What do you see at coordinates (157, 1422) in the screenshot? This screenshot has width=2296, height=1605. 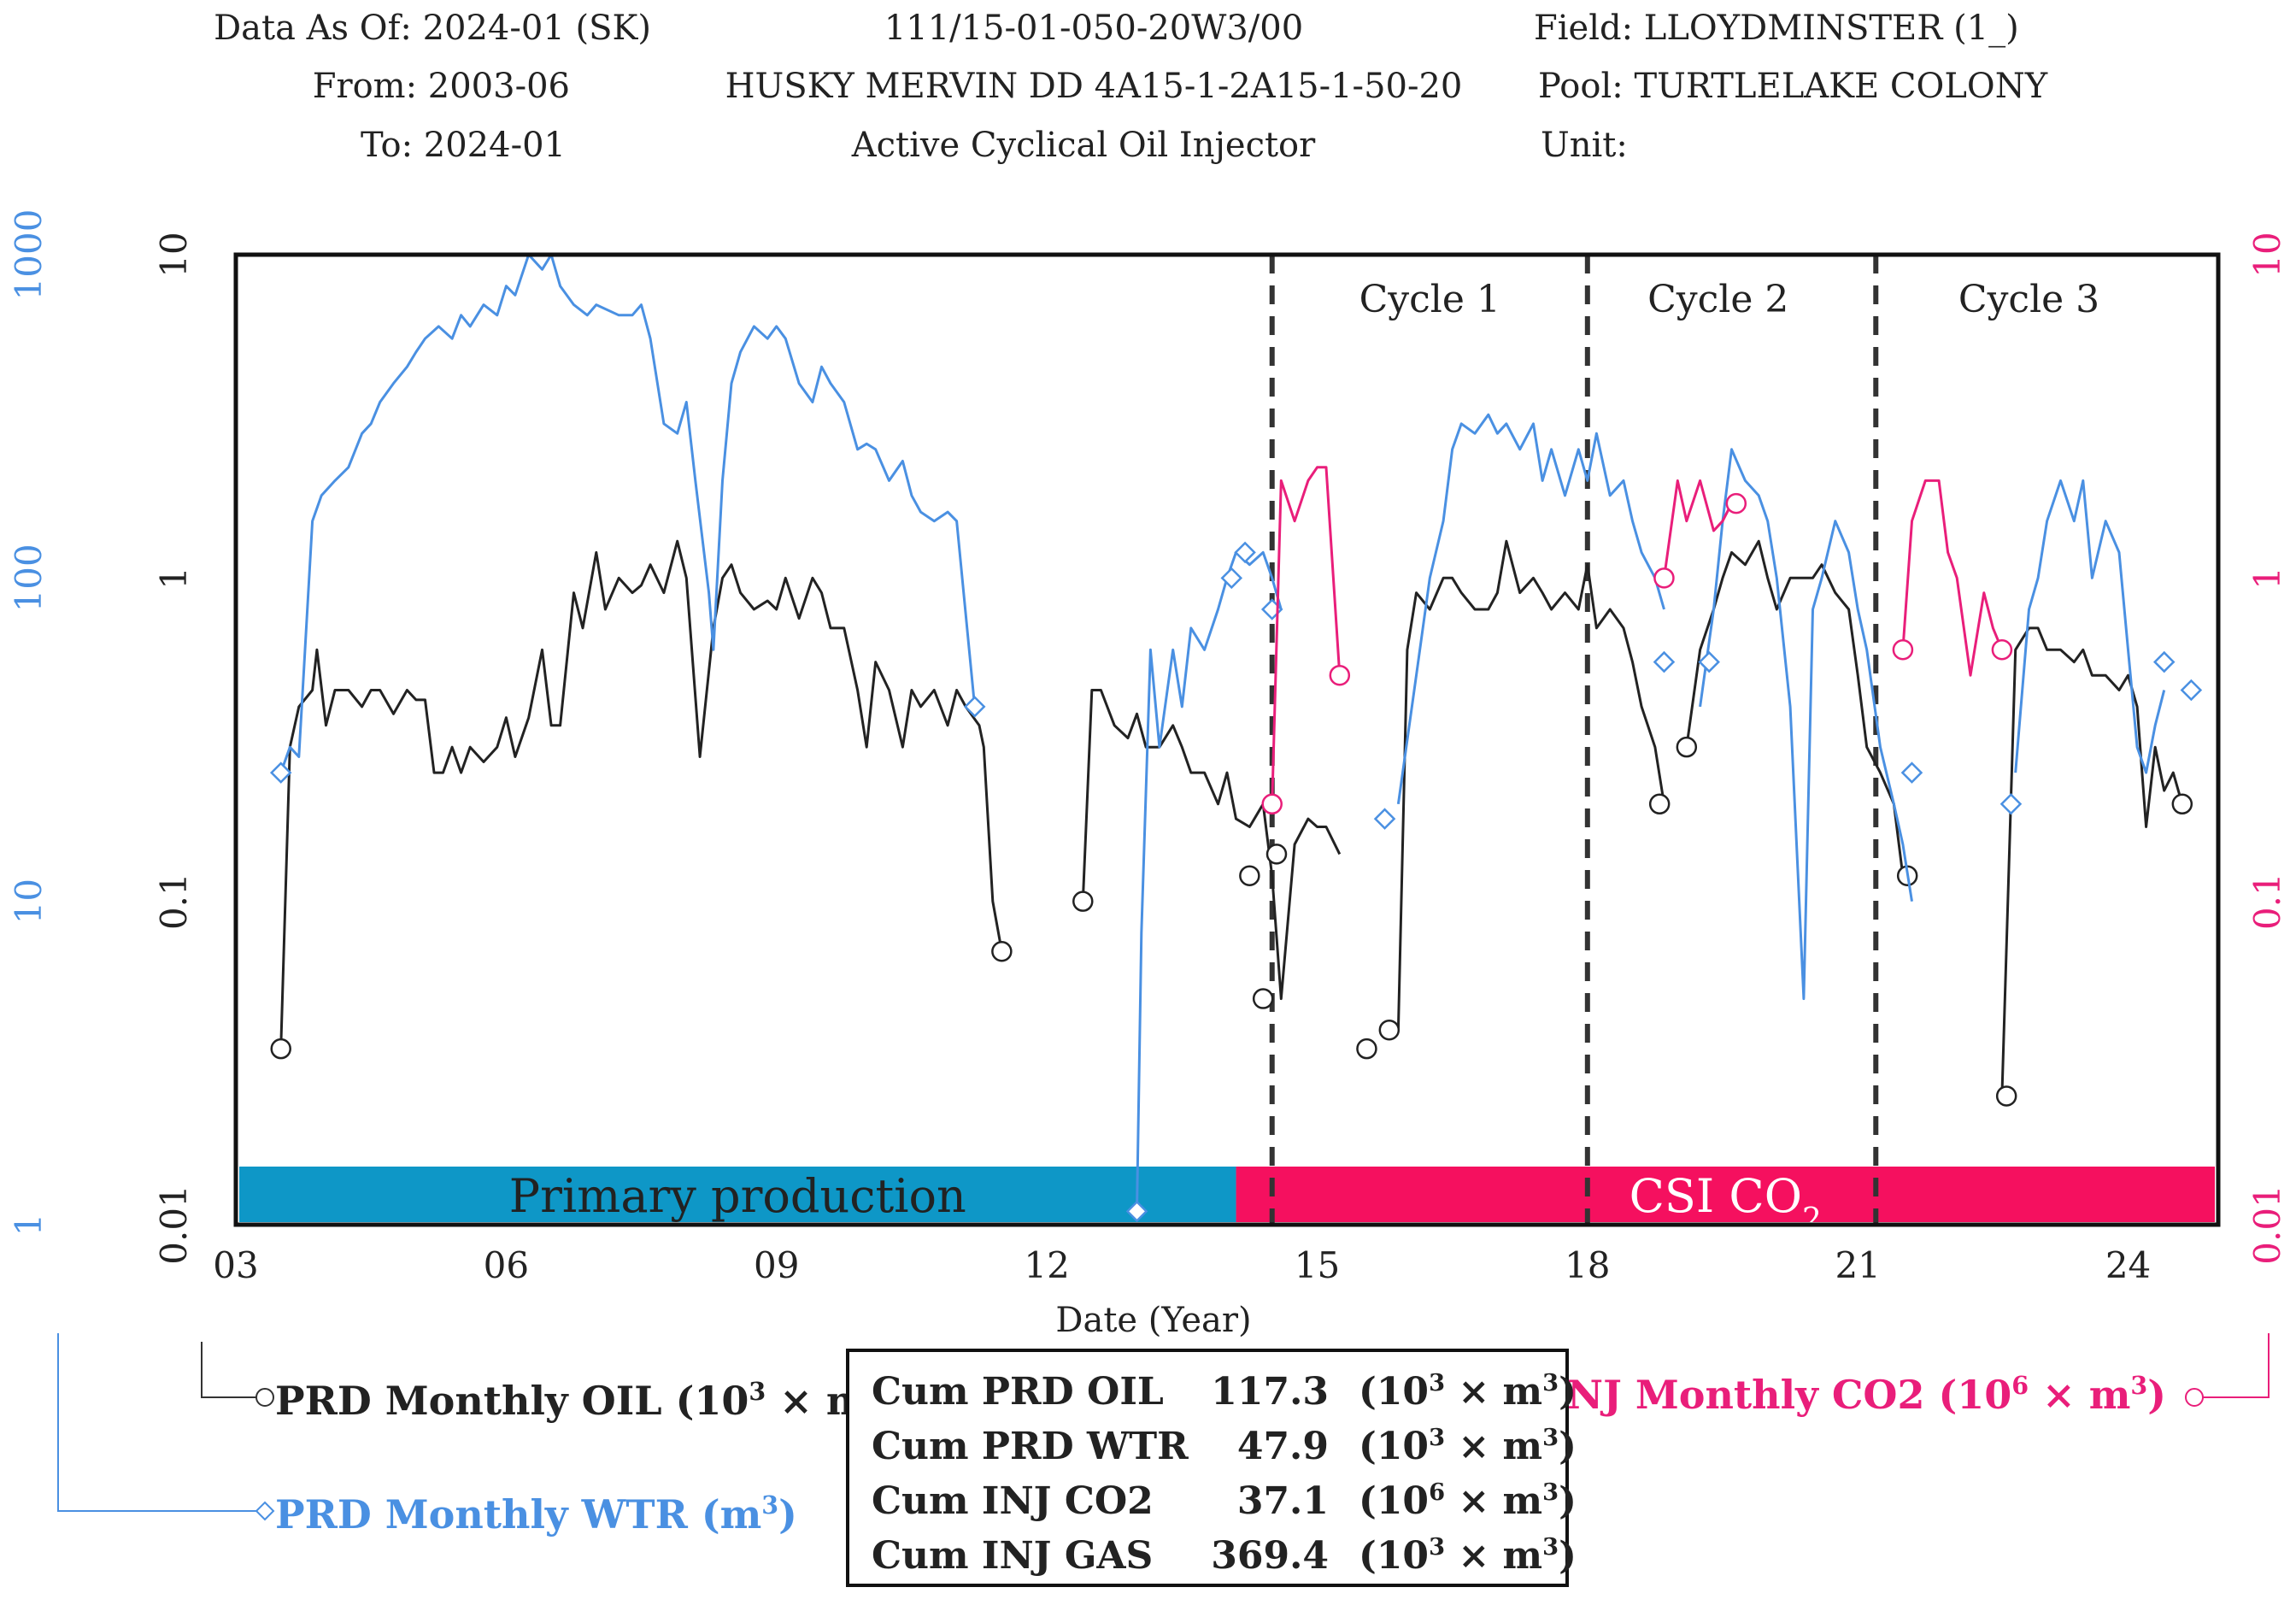 I see `wtr-legend-connector` at bounding box center [157, 1422].